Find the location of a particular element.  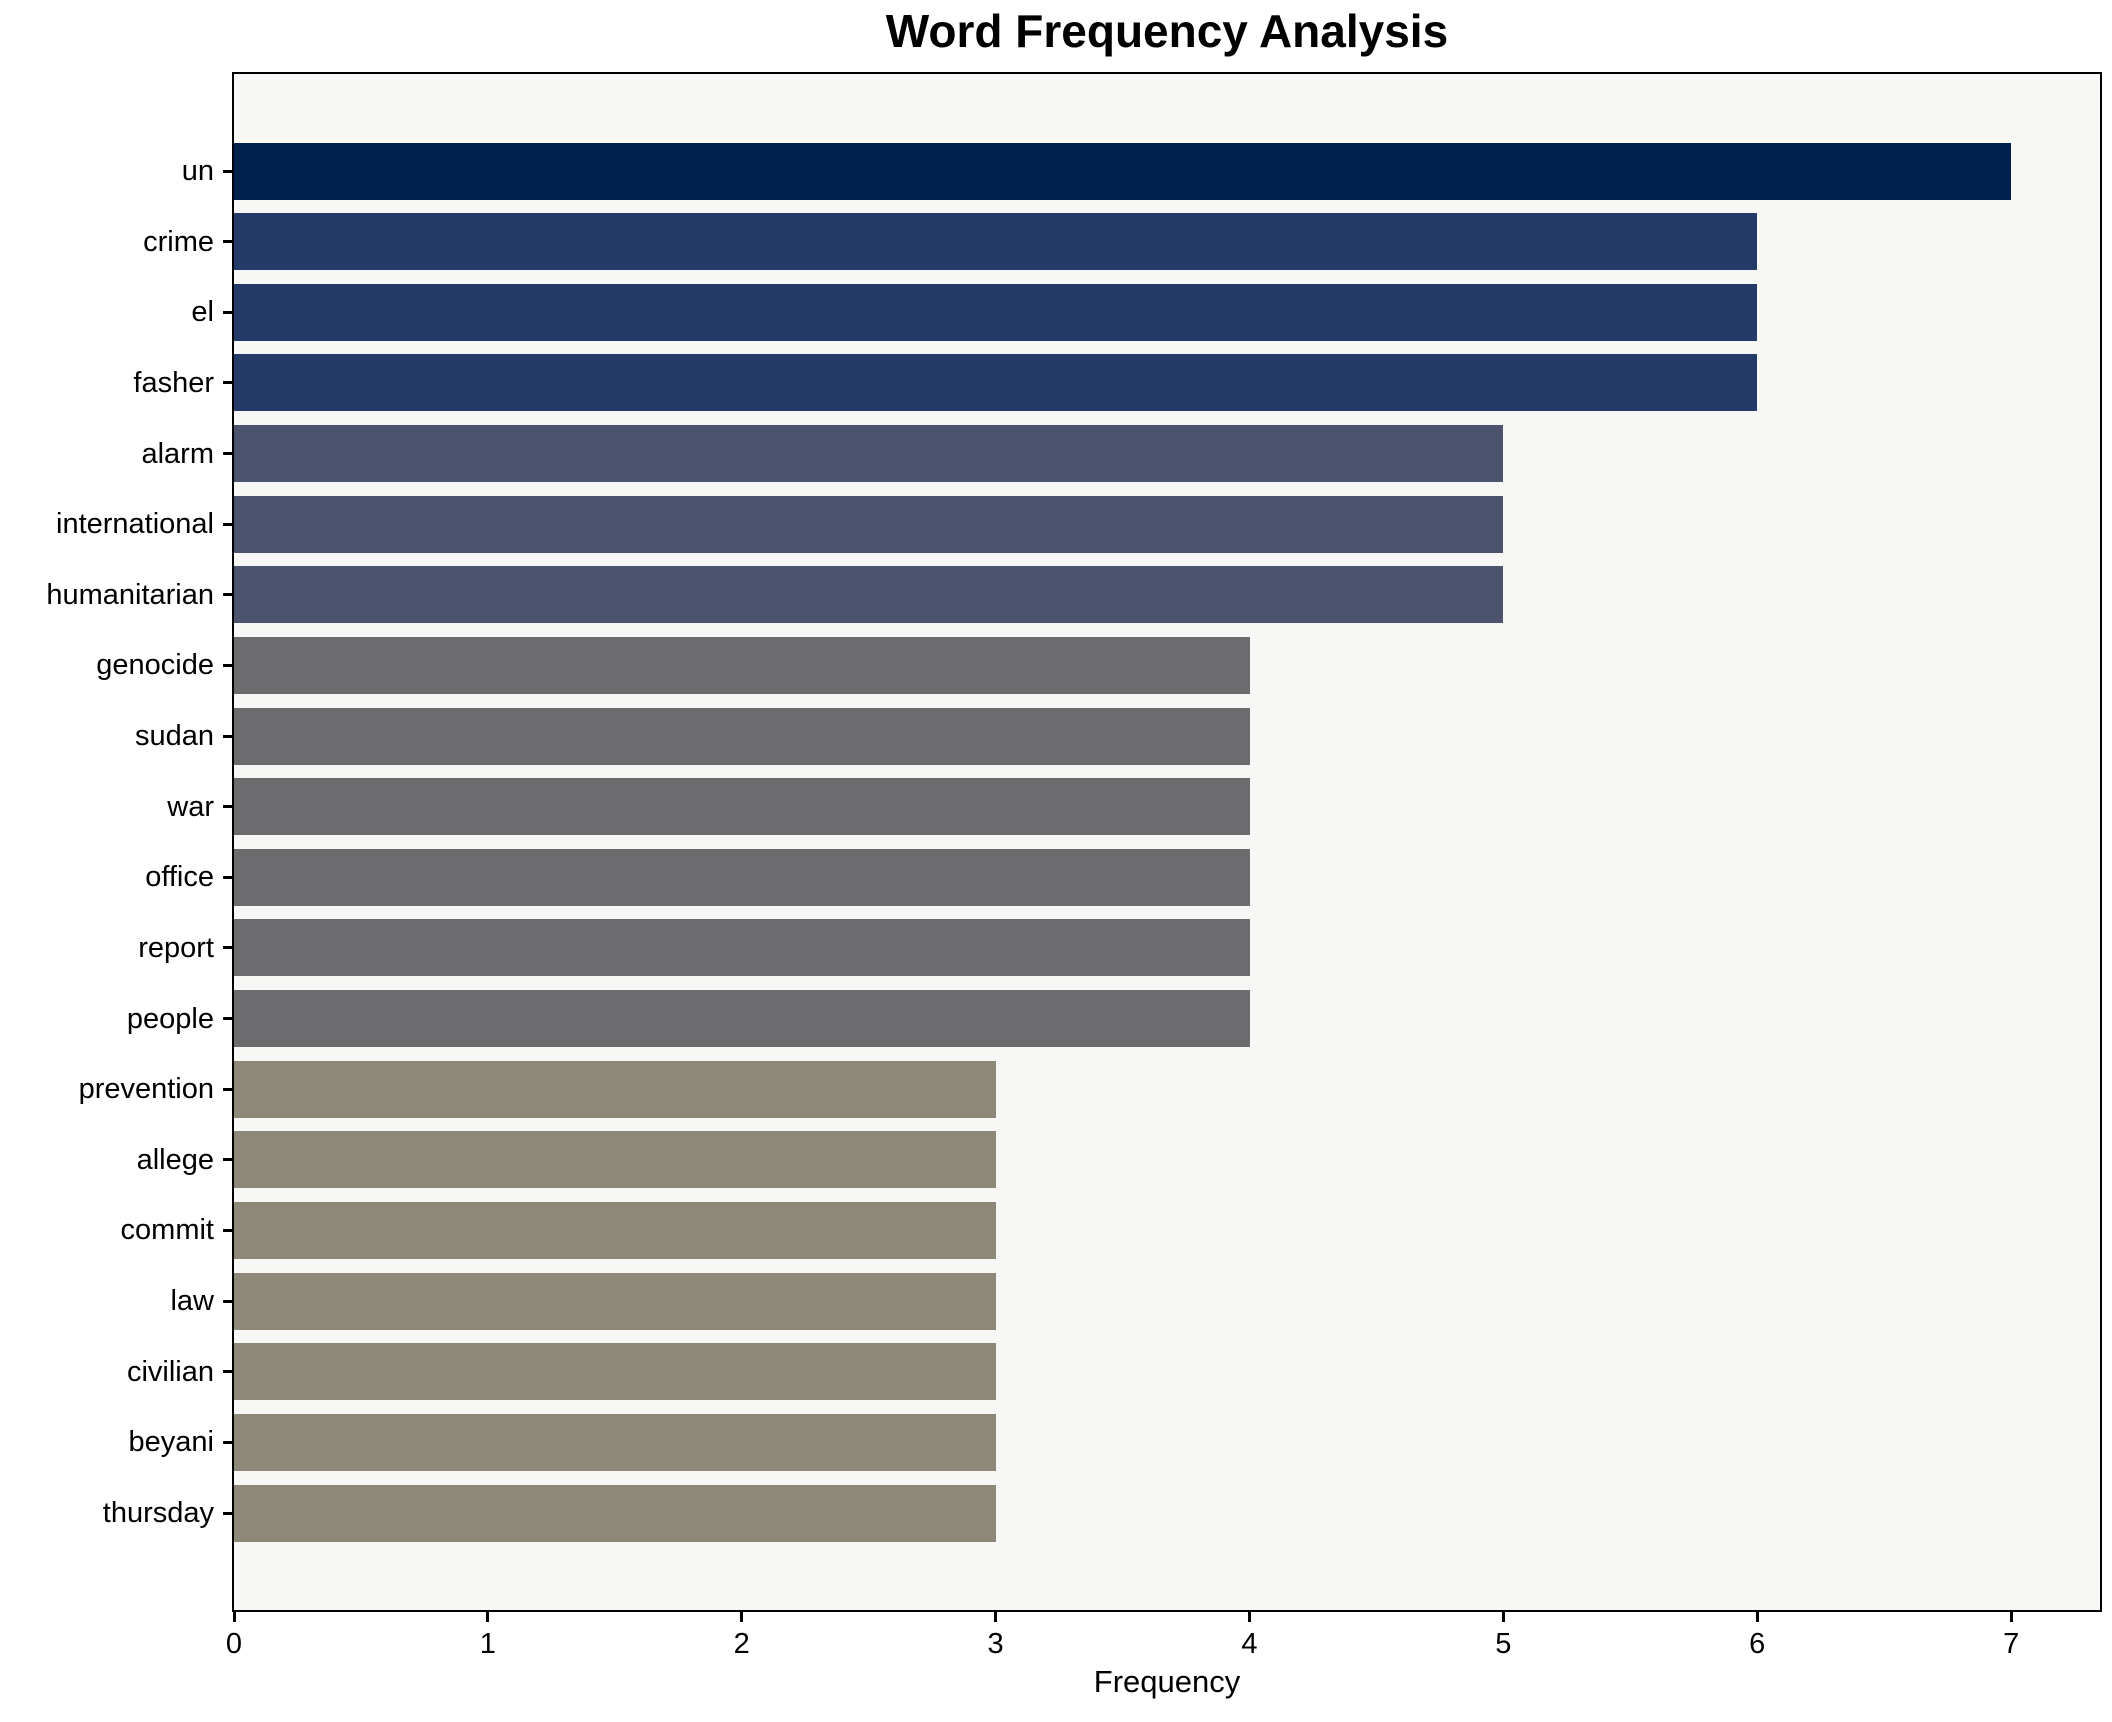

y-tick-label-office: office is located at coordinates (179, 877).